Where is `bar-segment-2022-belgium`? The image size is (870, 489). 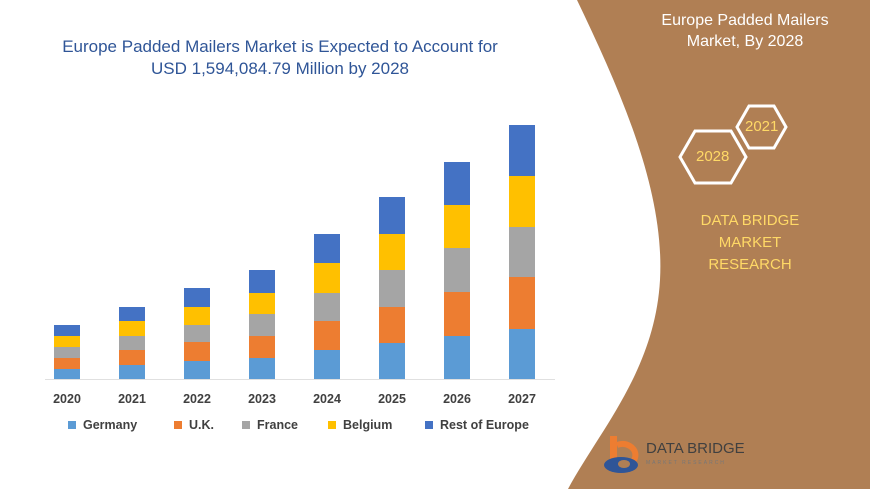
bar-segment-2022-belgium is located at coordinates (197, 316).